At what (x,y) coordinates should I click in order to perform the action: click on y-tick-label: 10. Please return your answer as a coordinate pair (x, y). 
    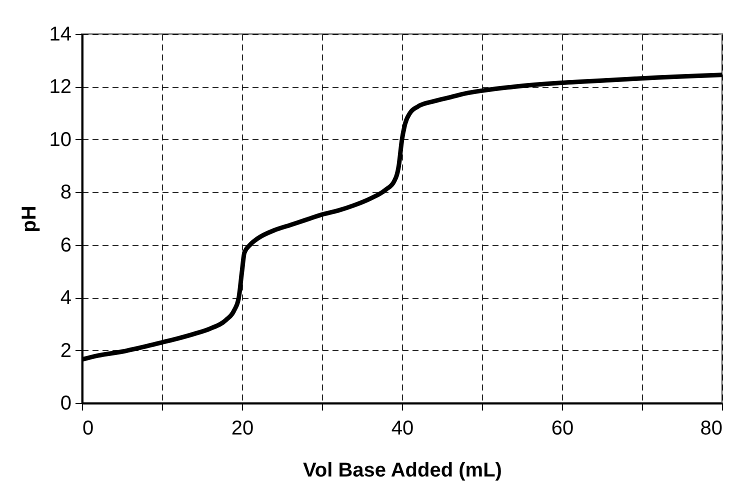
    Looking at the image, I should click on (60, 139).